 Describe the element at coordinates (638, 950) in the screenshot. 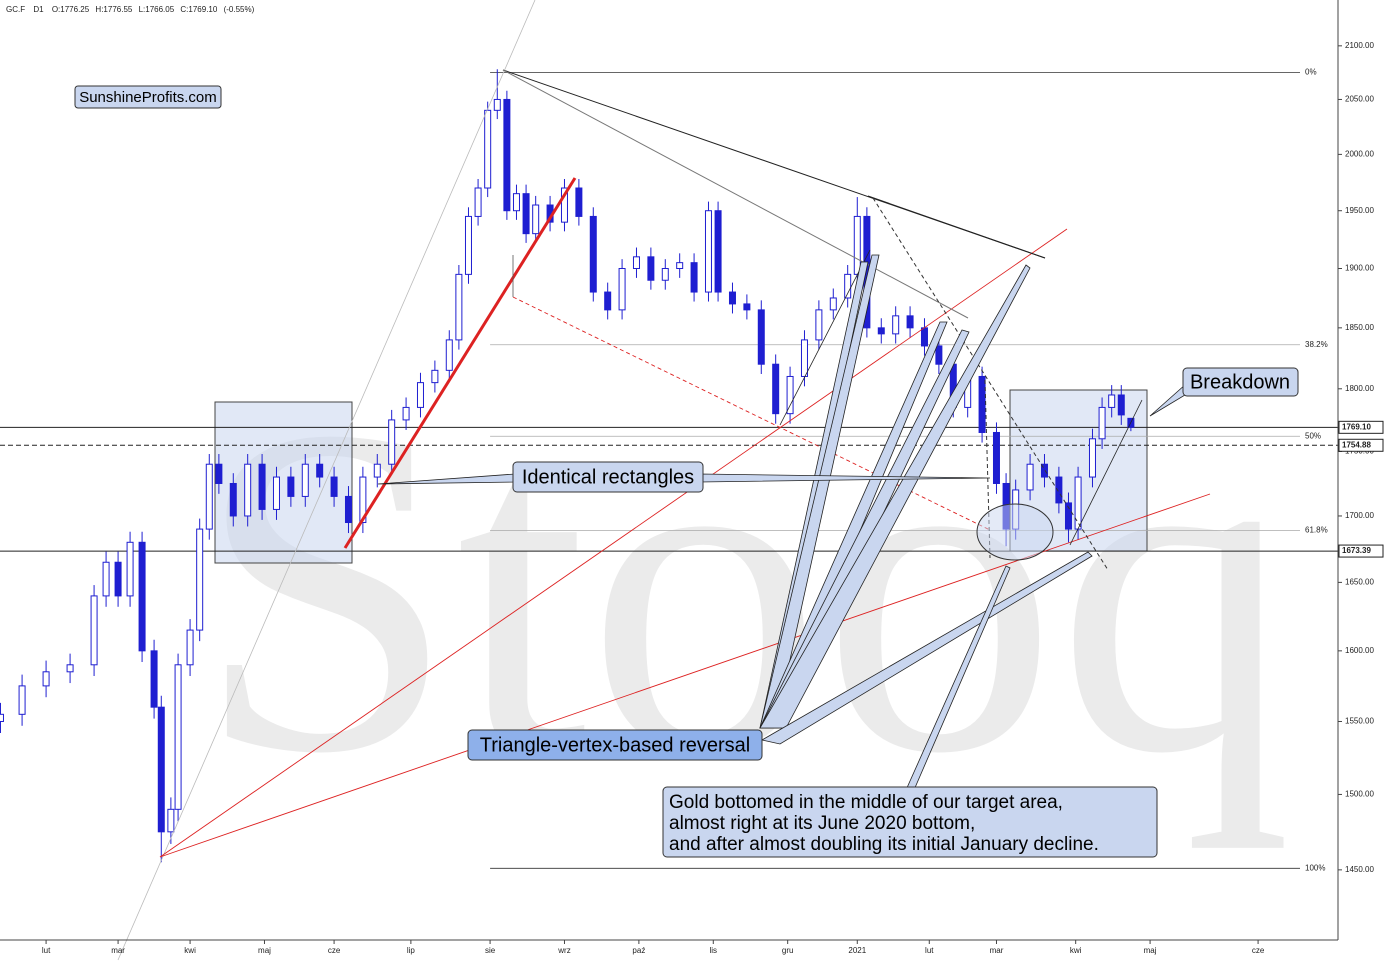

I see `x-tick-label: paź` at that location.